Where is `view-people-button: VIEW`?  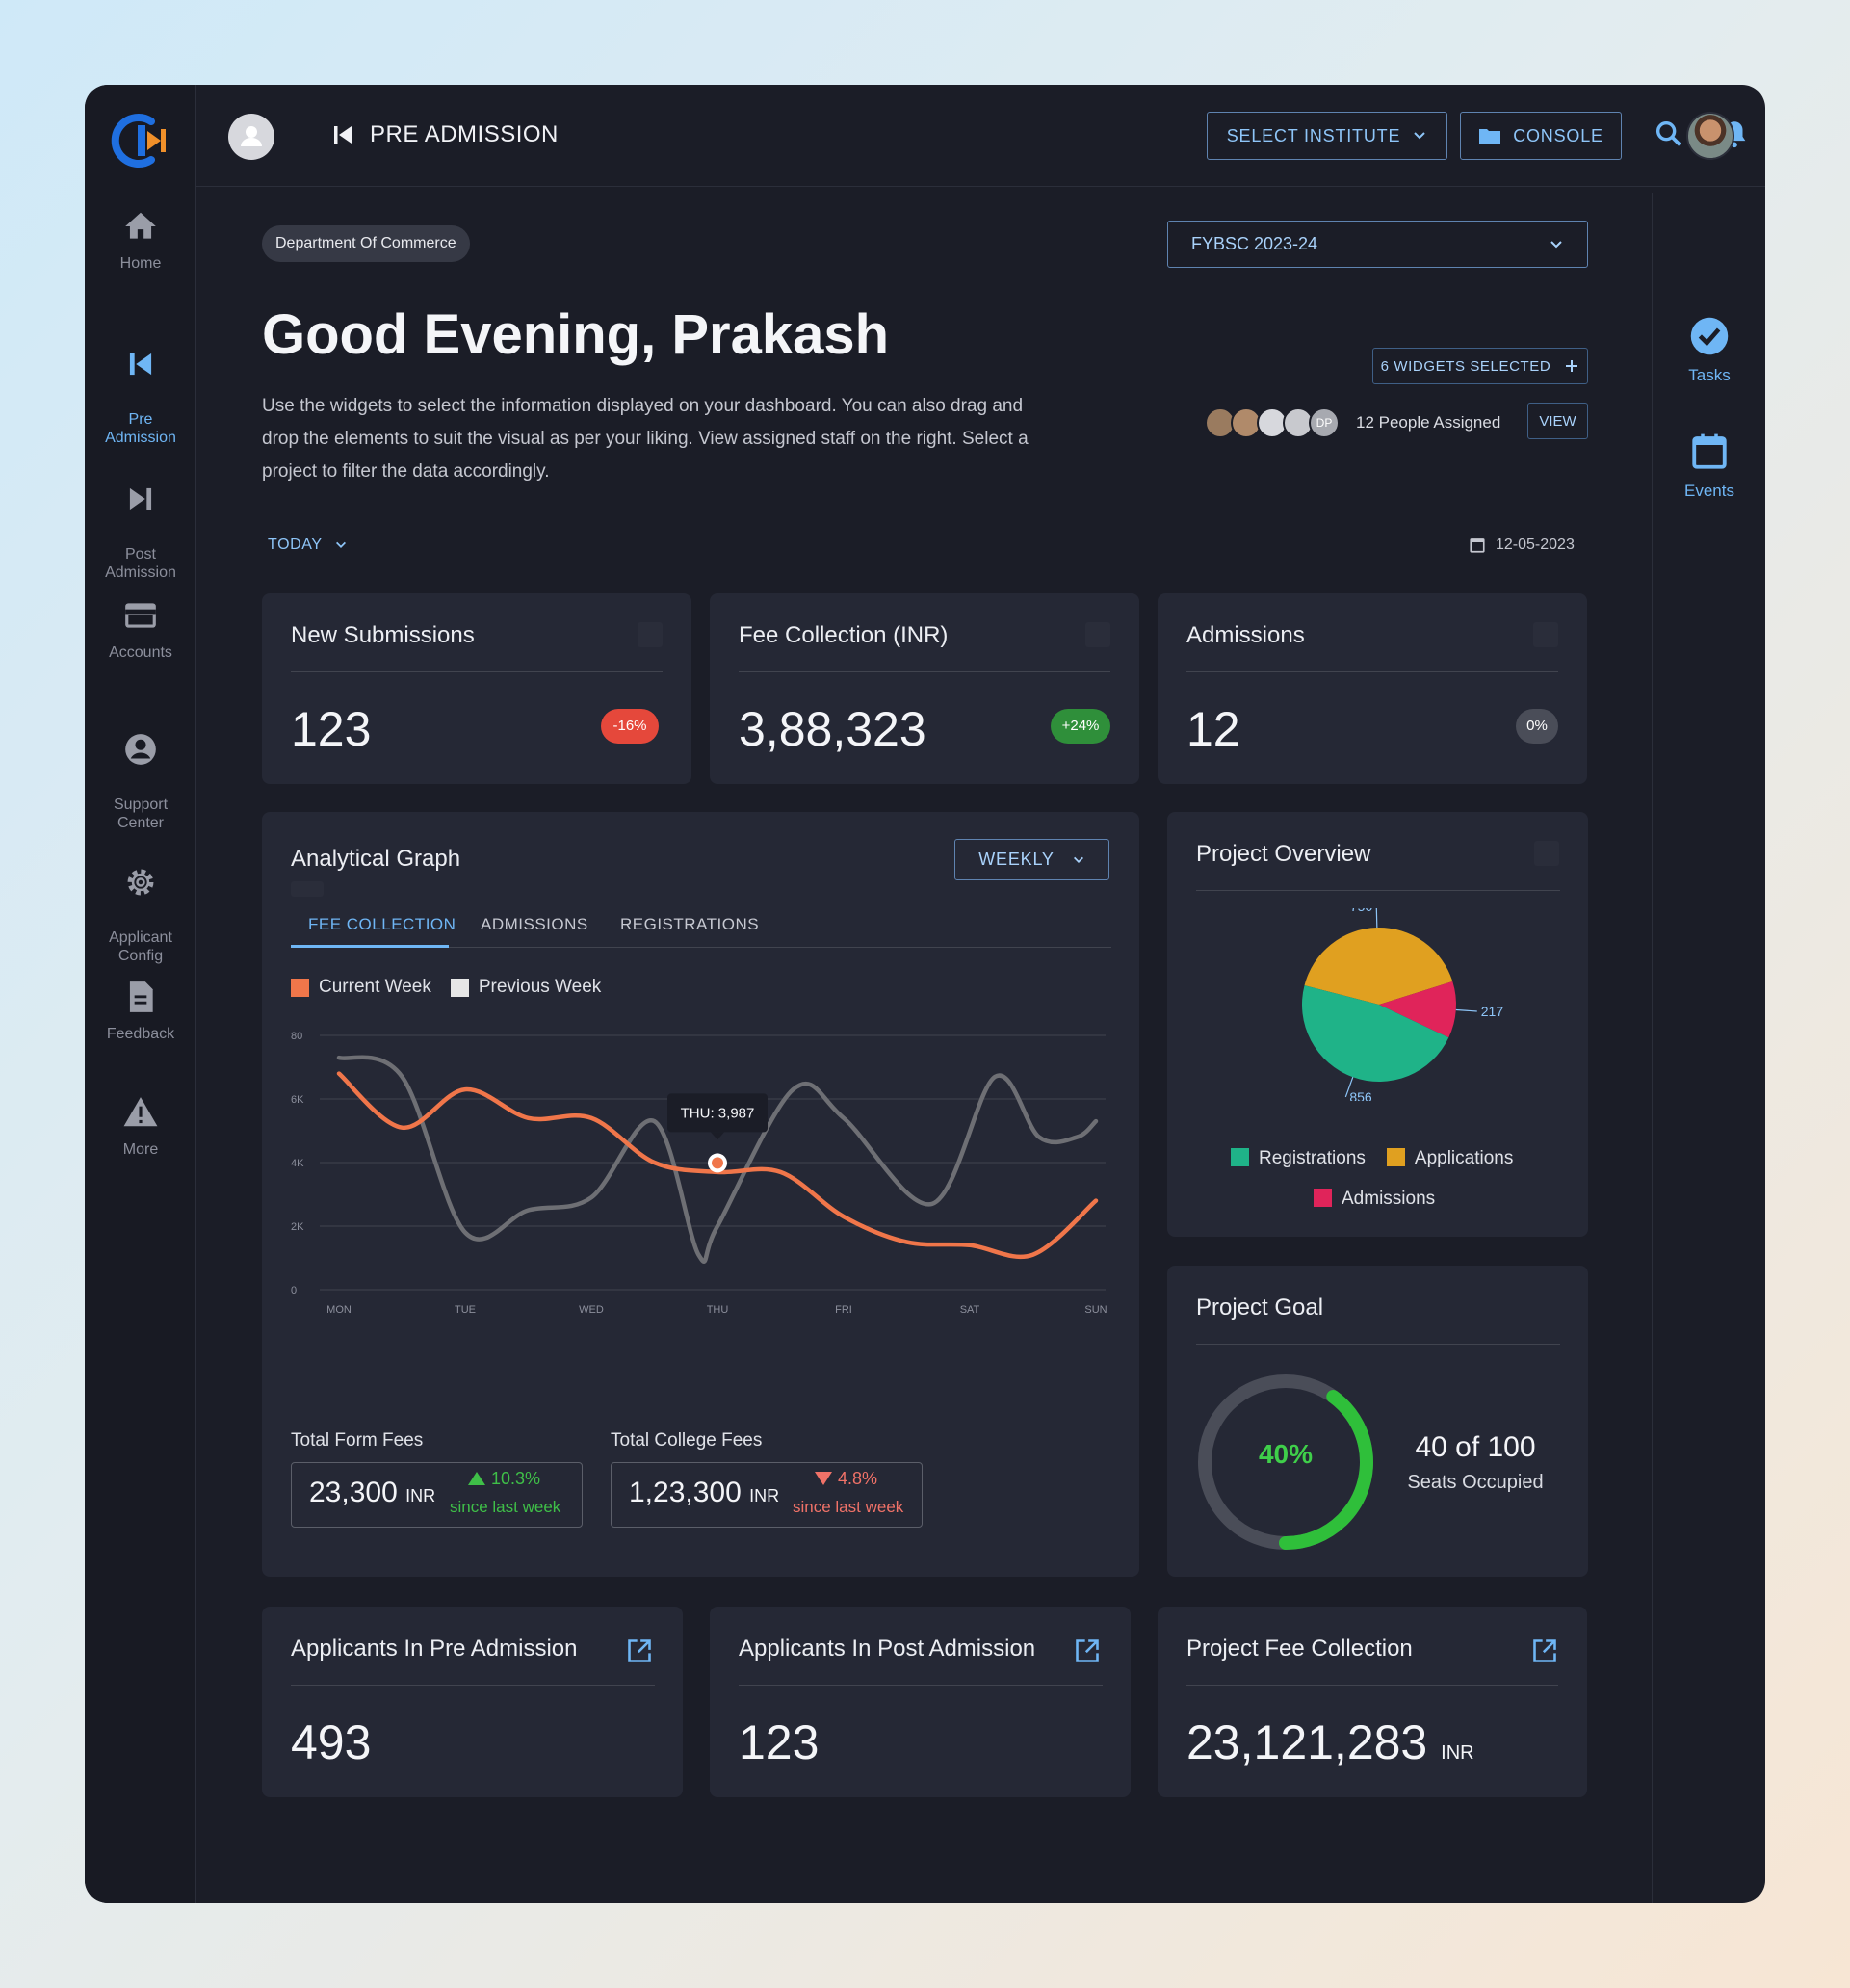
view-people-button: VIEW is located at coordinates (1558, 421).